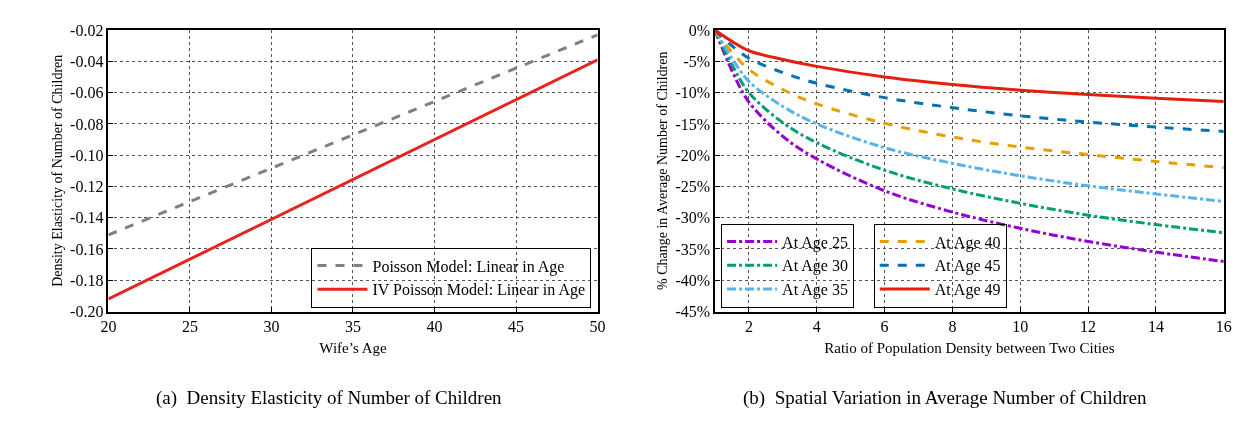  Describe the element at coordinates (87, 280) in the screenshot. I see `y-tick-label: -0.18` at that location.